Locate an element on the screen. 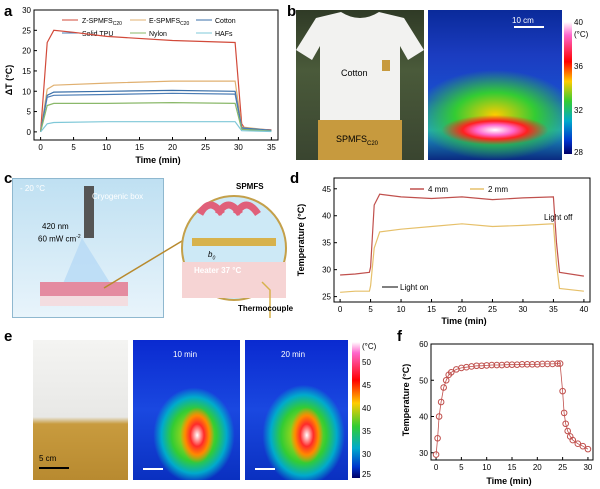  colorbar-e-tick-40: 40 is located at coordinates (366, 408).